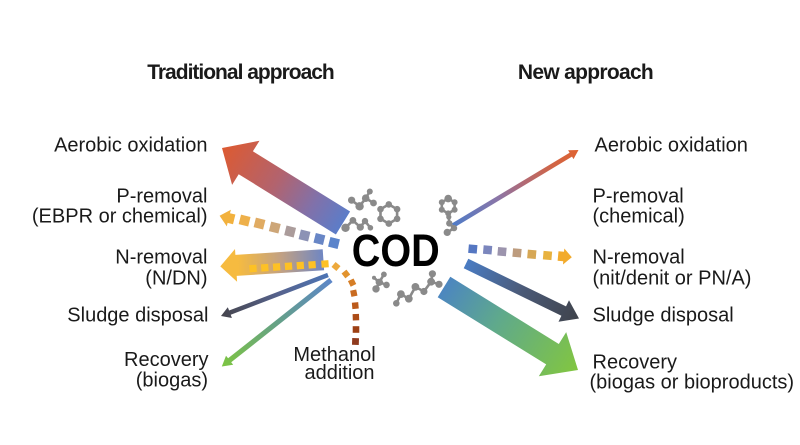 The height and width of the screenshot is (445, 800). What do you see at coordinates (339, 373) in the screenshot?
I see `svg-text: addition` at bounding box center [339, 373].